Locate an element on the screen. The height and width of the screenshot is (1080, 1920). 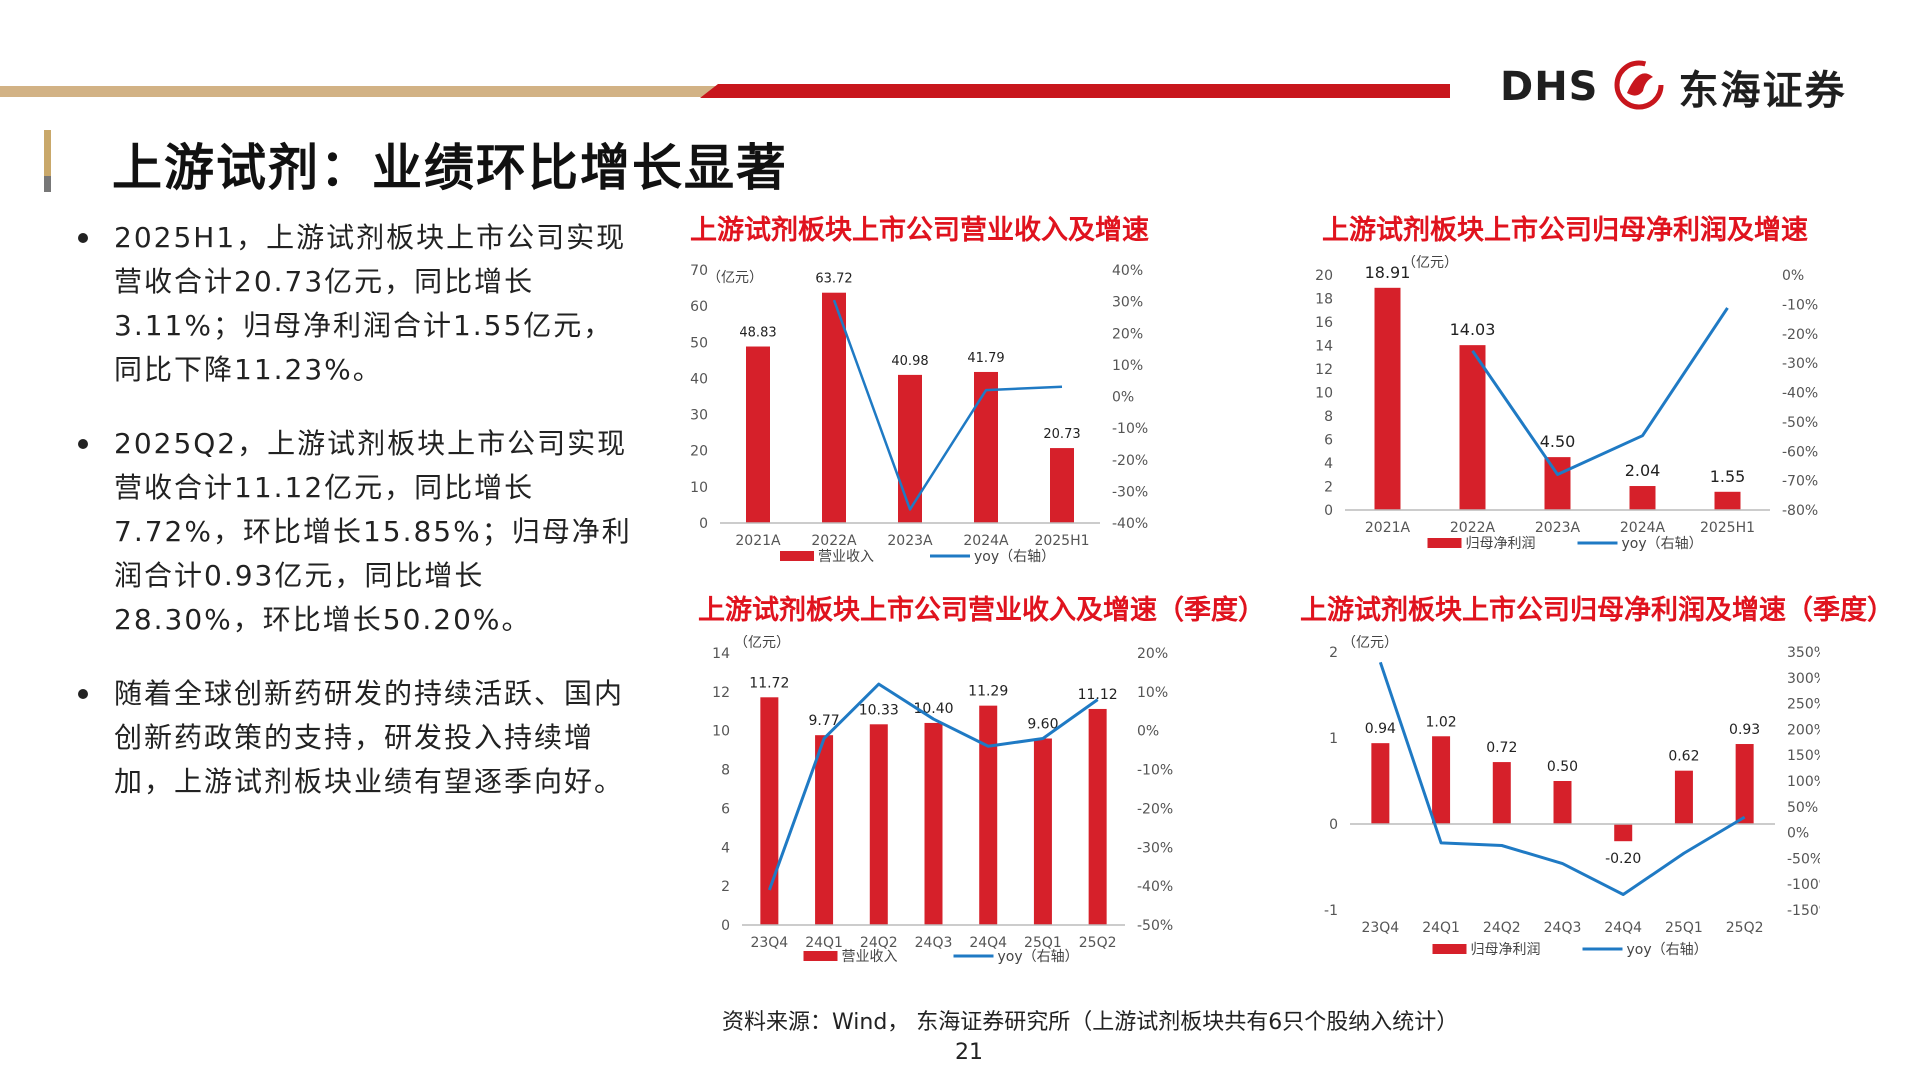
y2-tick-label: 10% is located at coordinates (1152, 693).